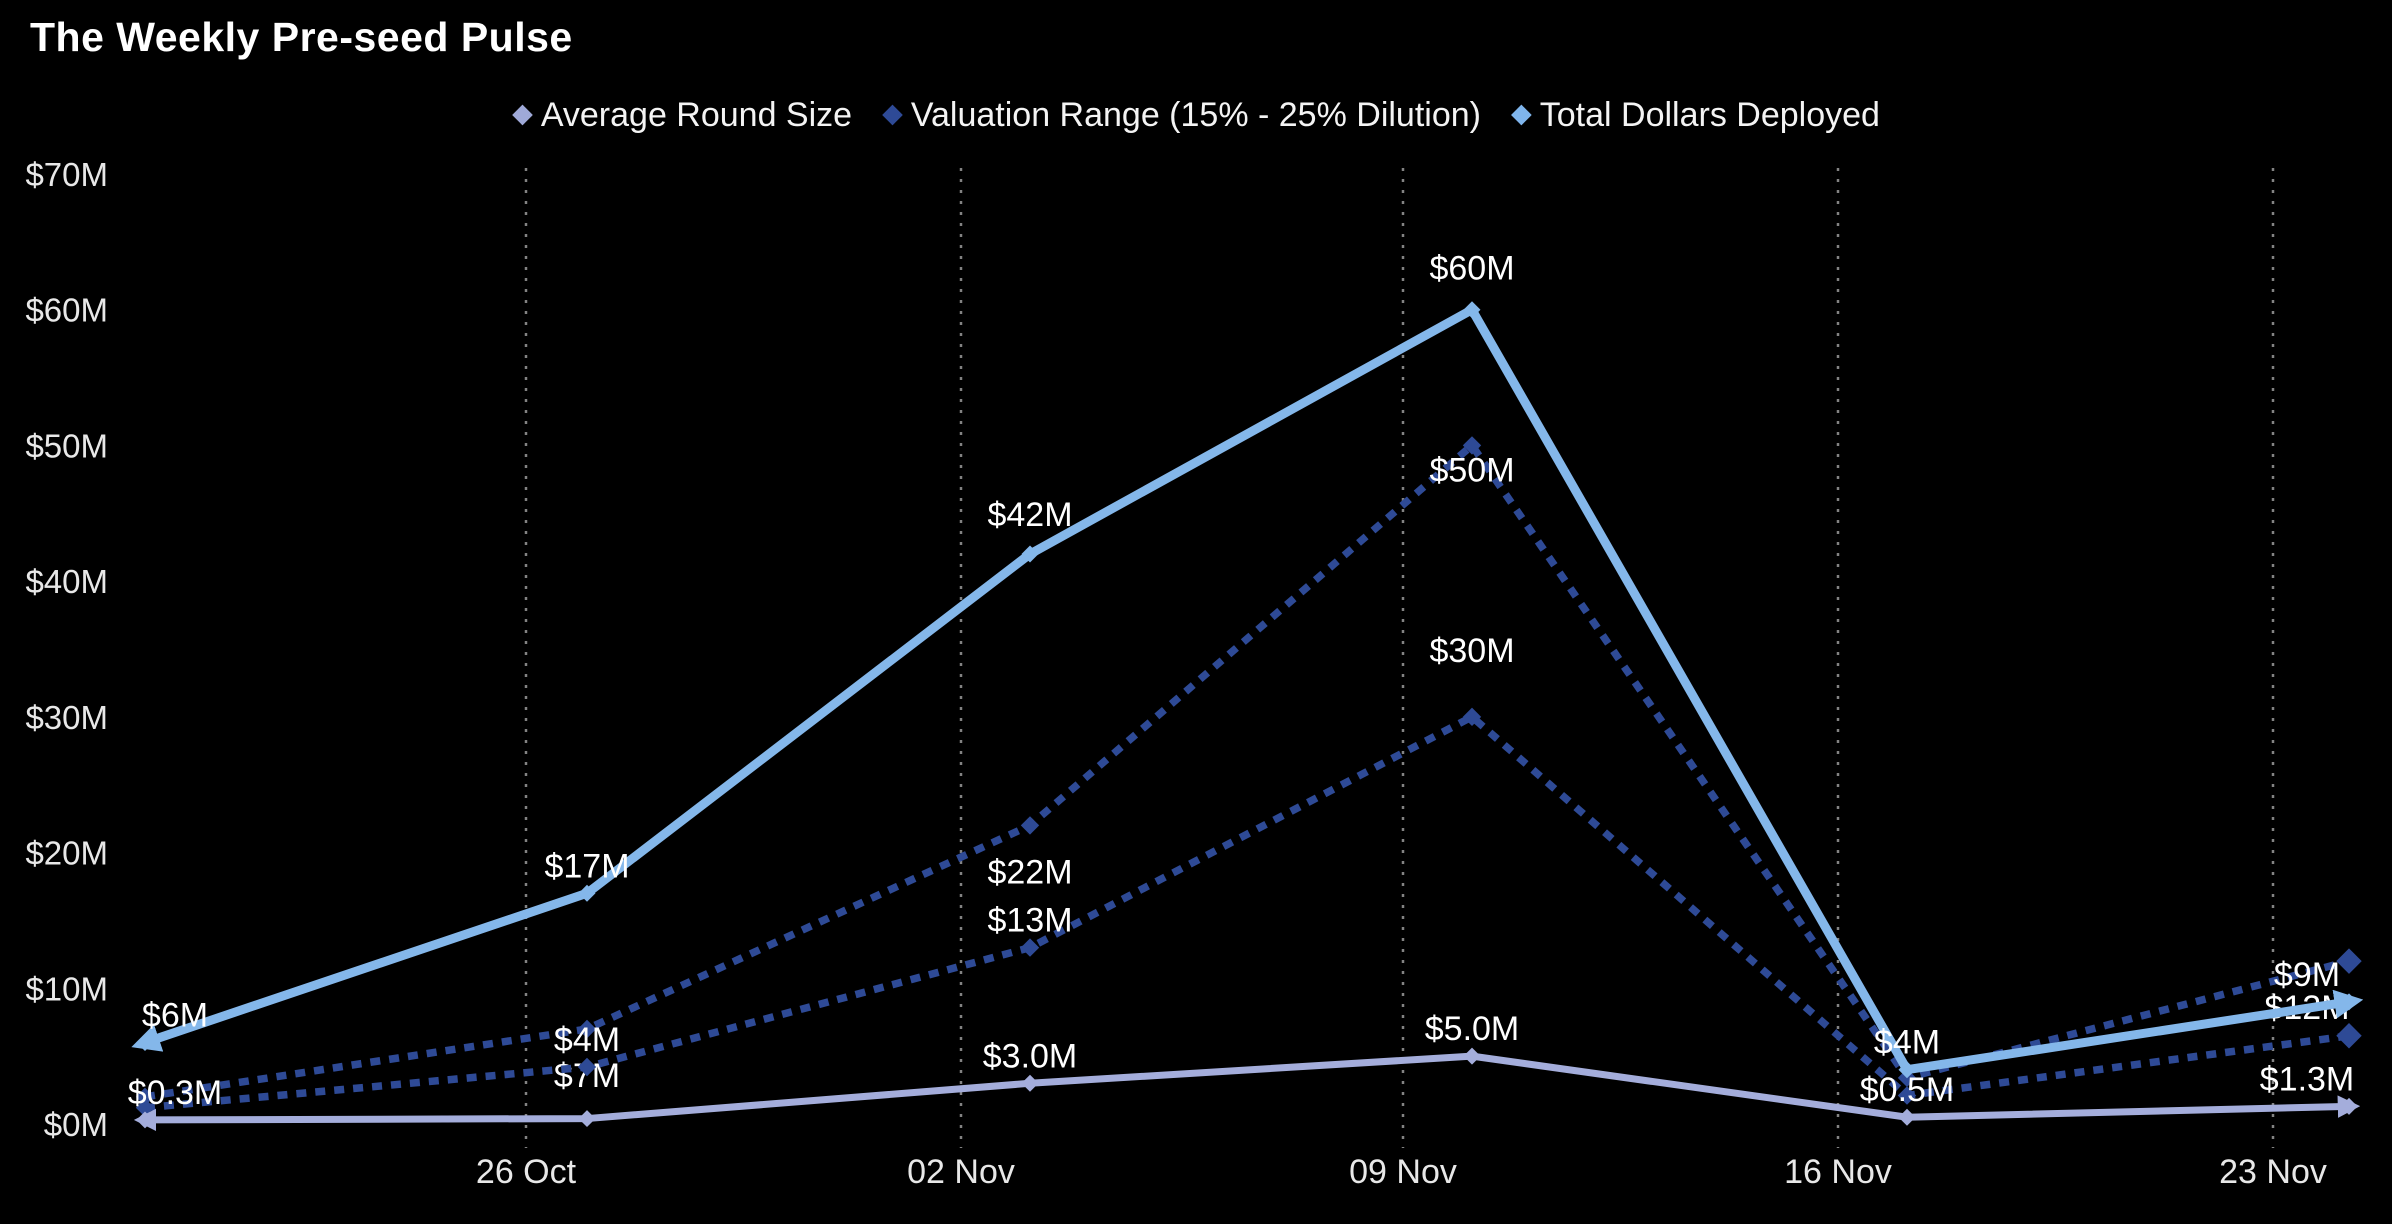  What do you see at coordinates (66, 174) in the screenshot?
I see `y-axis-tick-label: $70M` at bounding box center [66, 174].